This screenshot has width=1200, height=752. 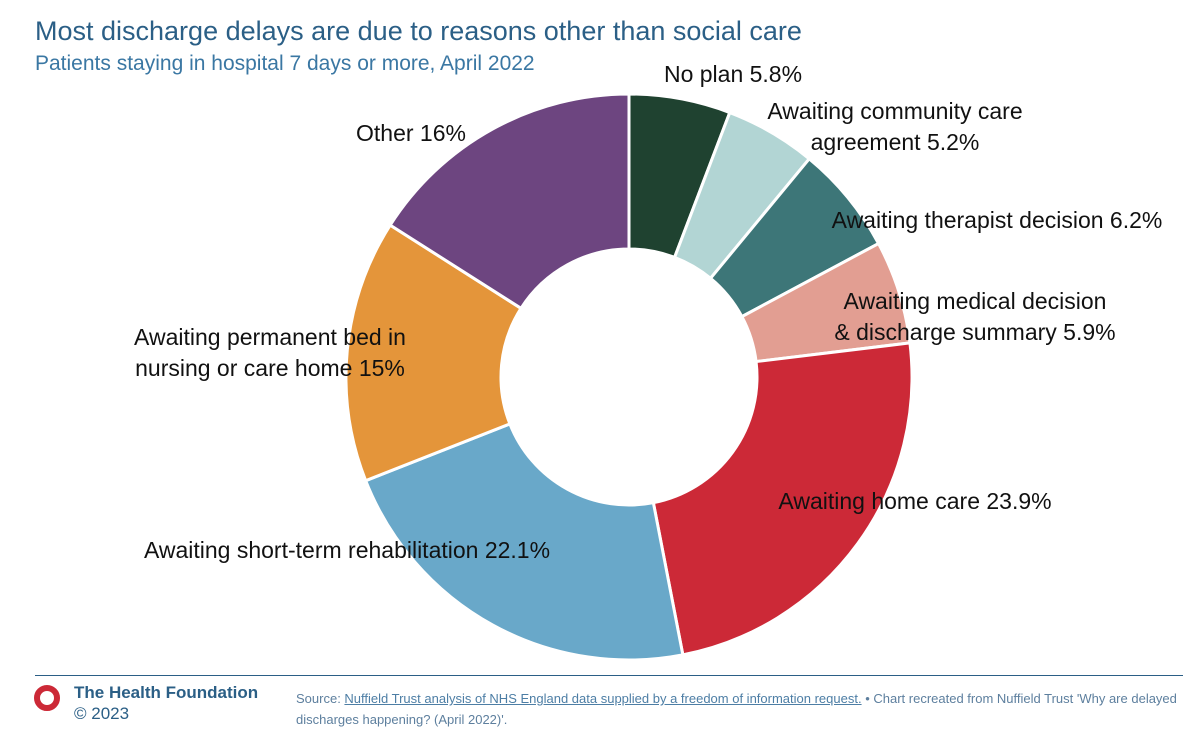 I want to click on slice-label: Awaiting therapist decision 6.2%, so click(x=997, y=220).